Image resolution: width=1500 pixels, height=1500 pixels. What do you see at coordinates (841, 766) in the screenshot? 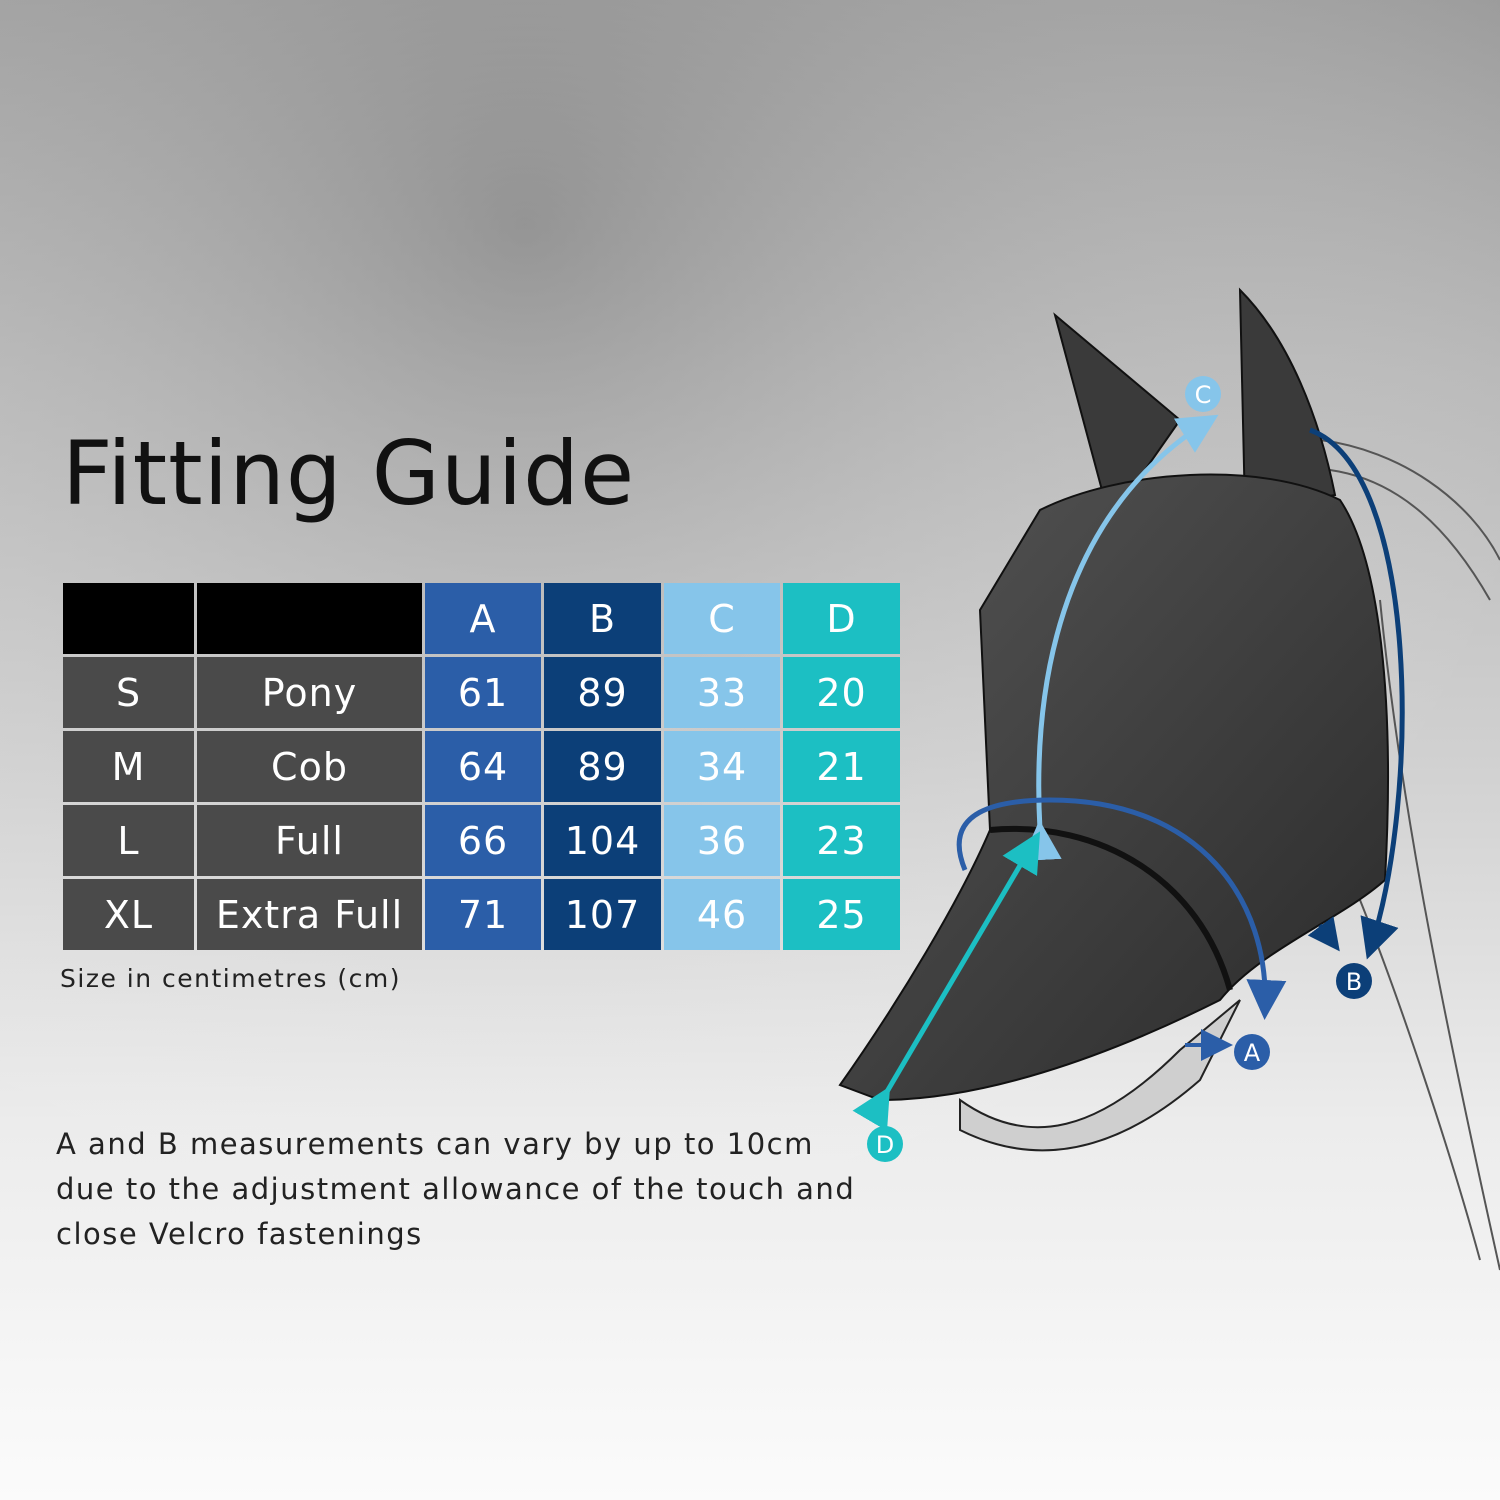
I see `d-cell: 21` at bounding box center [841, 766].